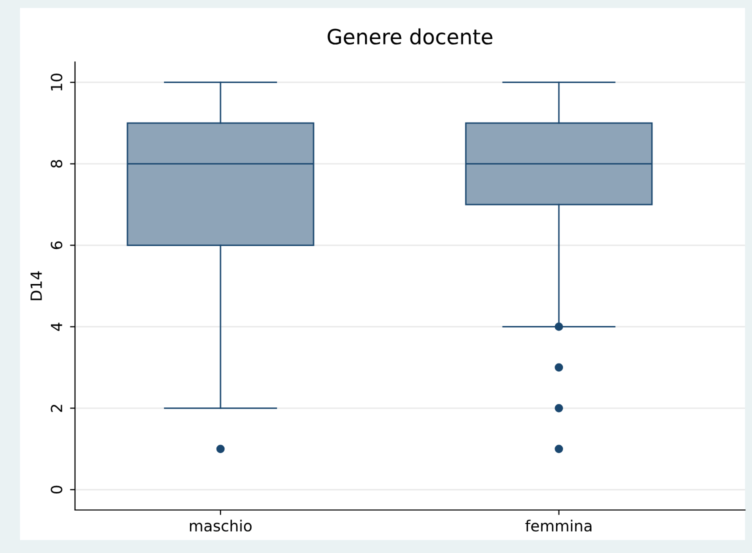 The width and height of the screenshot is (752, 553). What do you see at coordinates (56, 82) in the screenshot?
I see `y-tick-label: 10` at bounding box center [56, 82].